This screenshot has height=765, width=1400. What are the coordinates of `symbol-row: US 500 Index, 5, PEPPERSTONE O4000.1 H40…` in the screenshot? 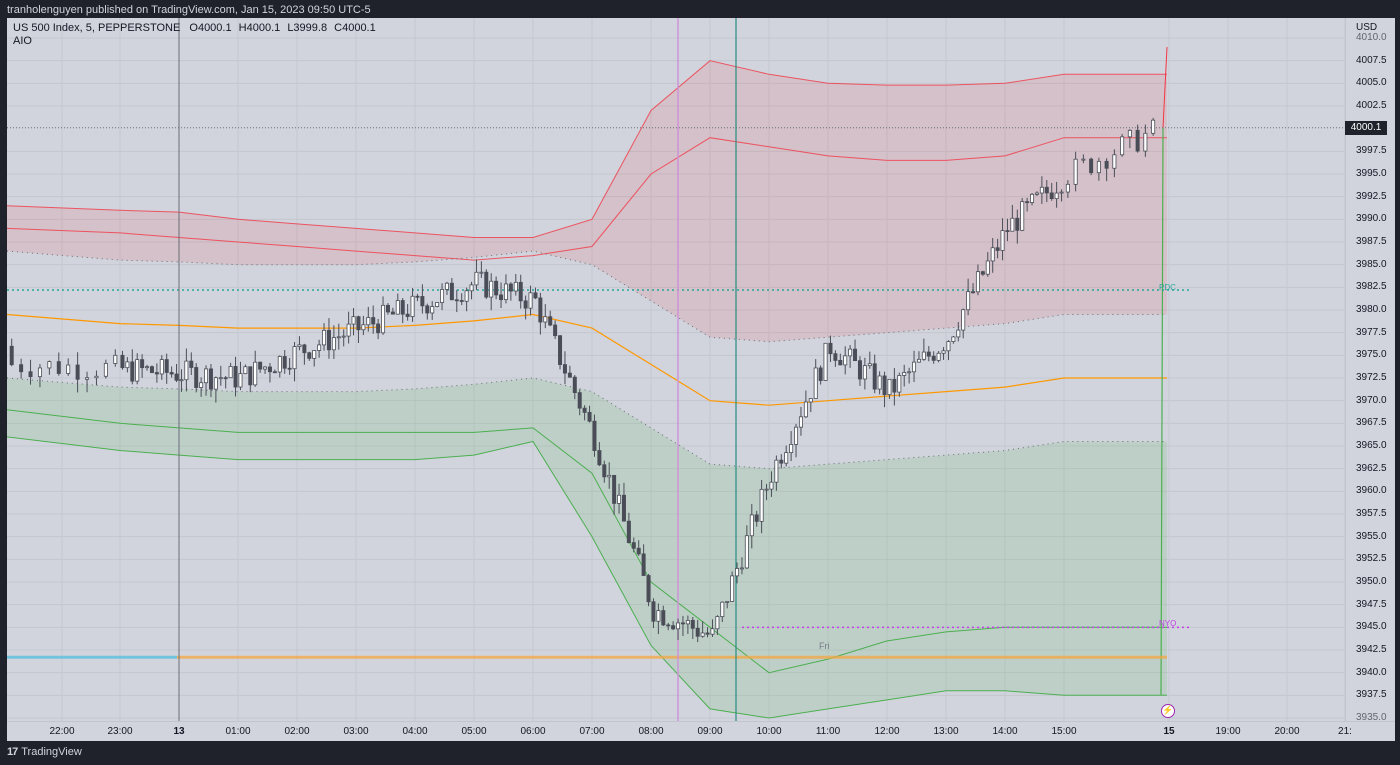 It's located at (194, 28).